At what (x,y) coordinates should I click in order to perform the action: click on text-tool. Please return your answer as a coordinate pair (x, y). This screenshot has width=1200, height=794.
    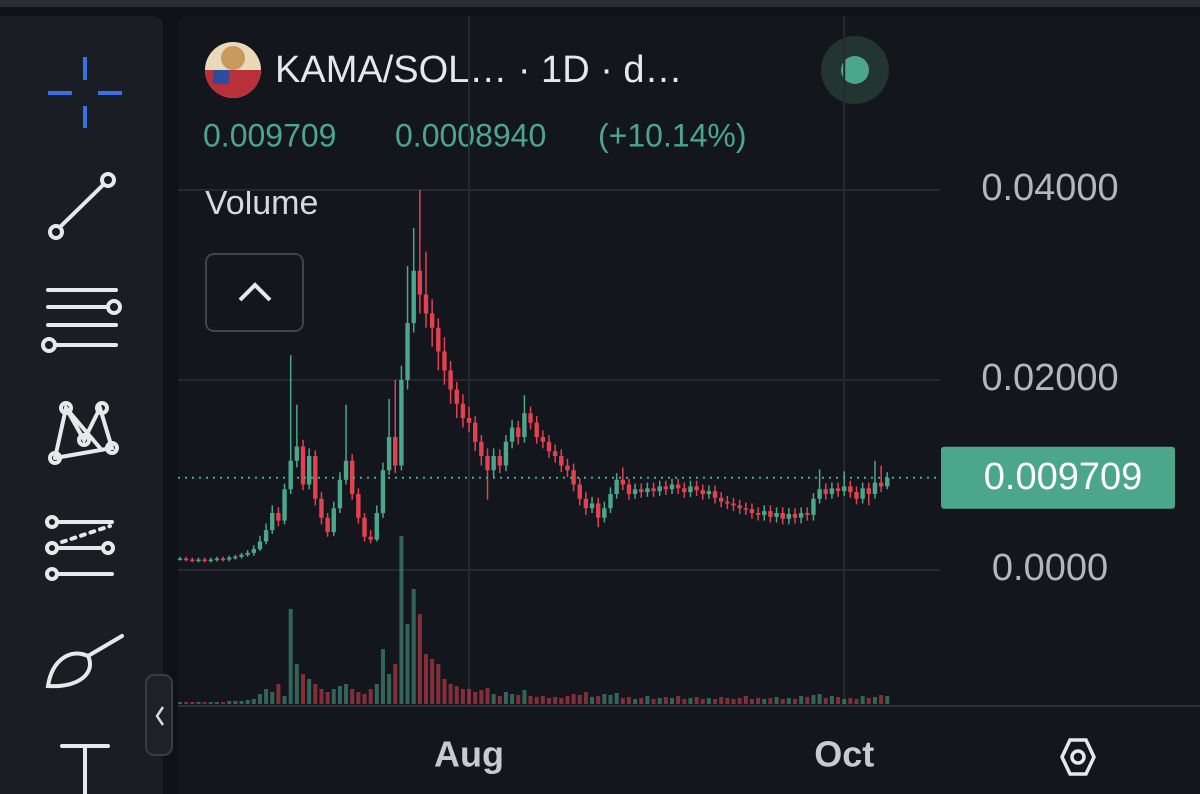
    Looking at the image, I should click on (85, 769).